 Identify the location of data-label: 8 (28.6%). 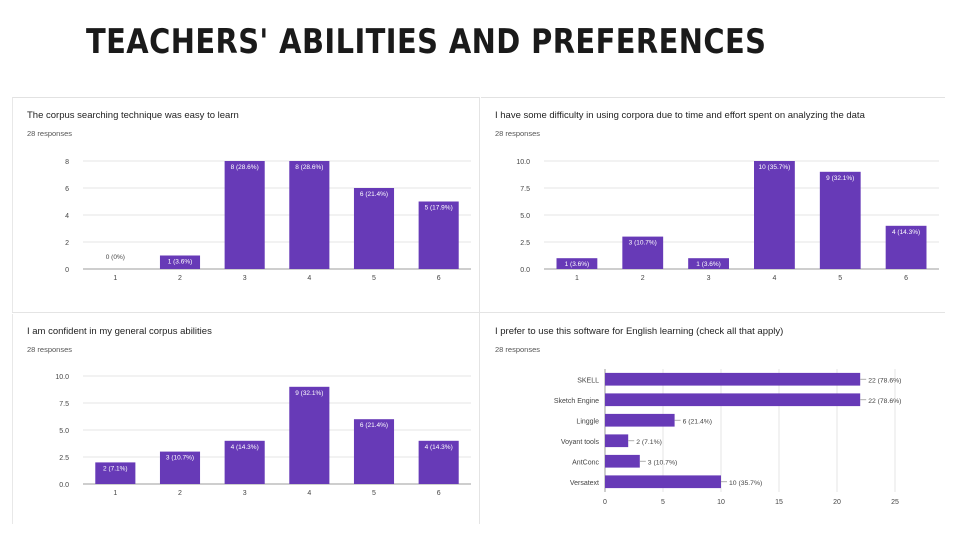
(309, 167).